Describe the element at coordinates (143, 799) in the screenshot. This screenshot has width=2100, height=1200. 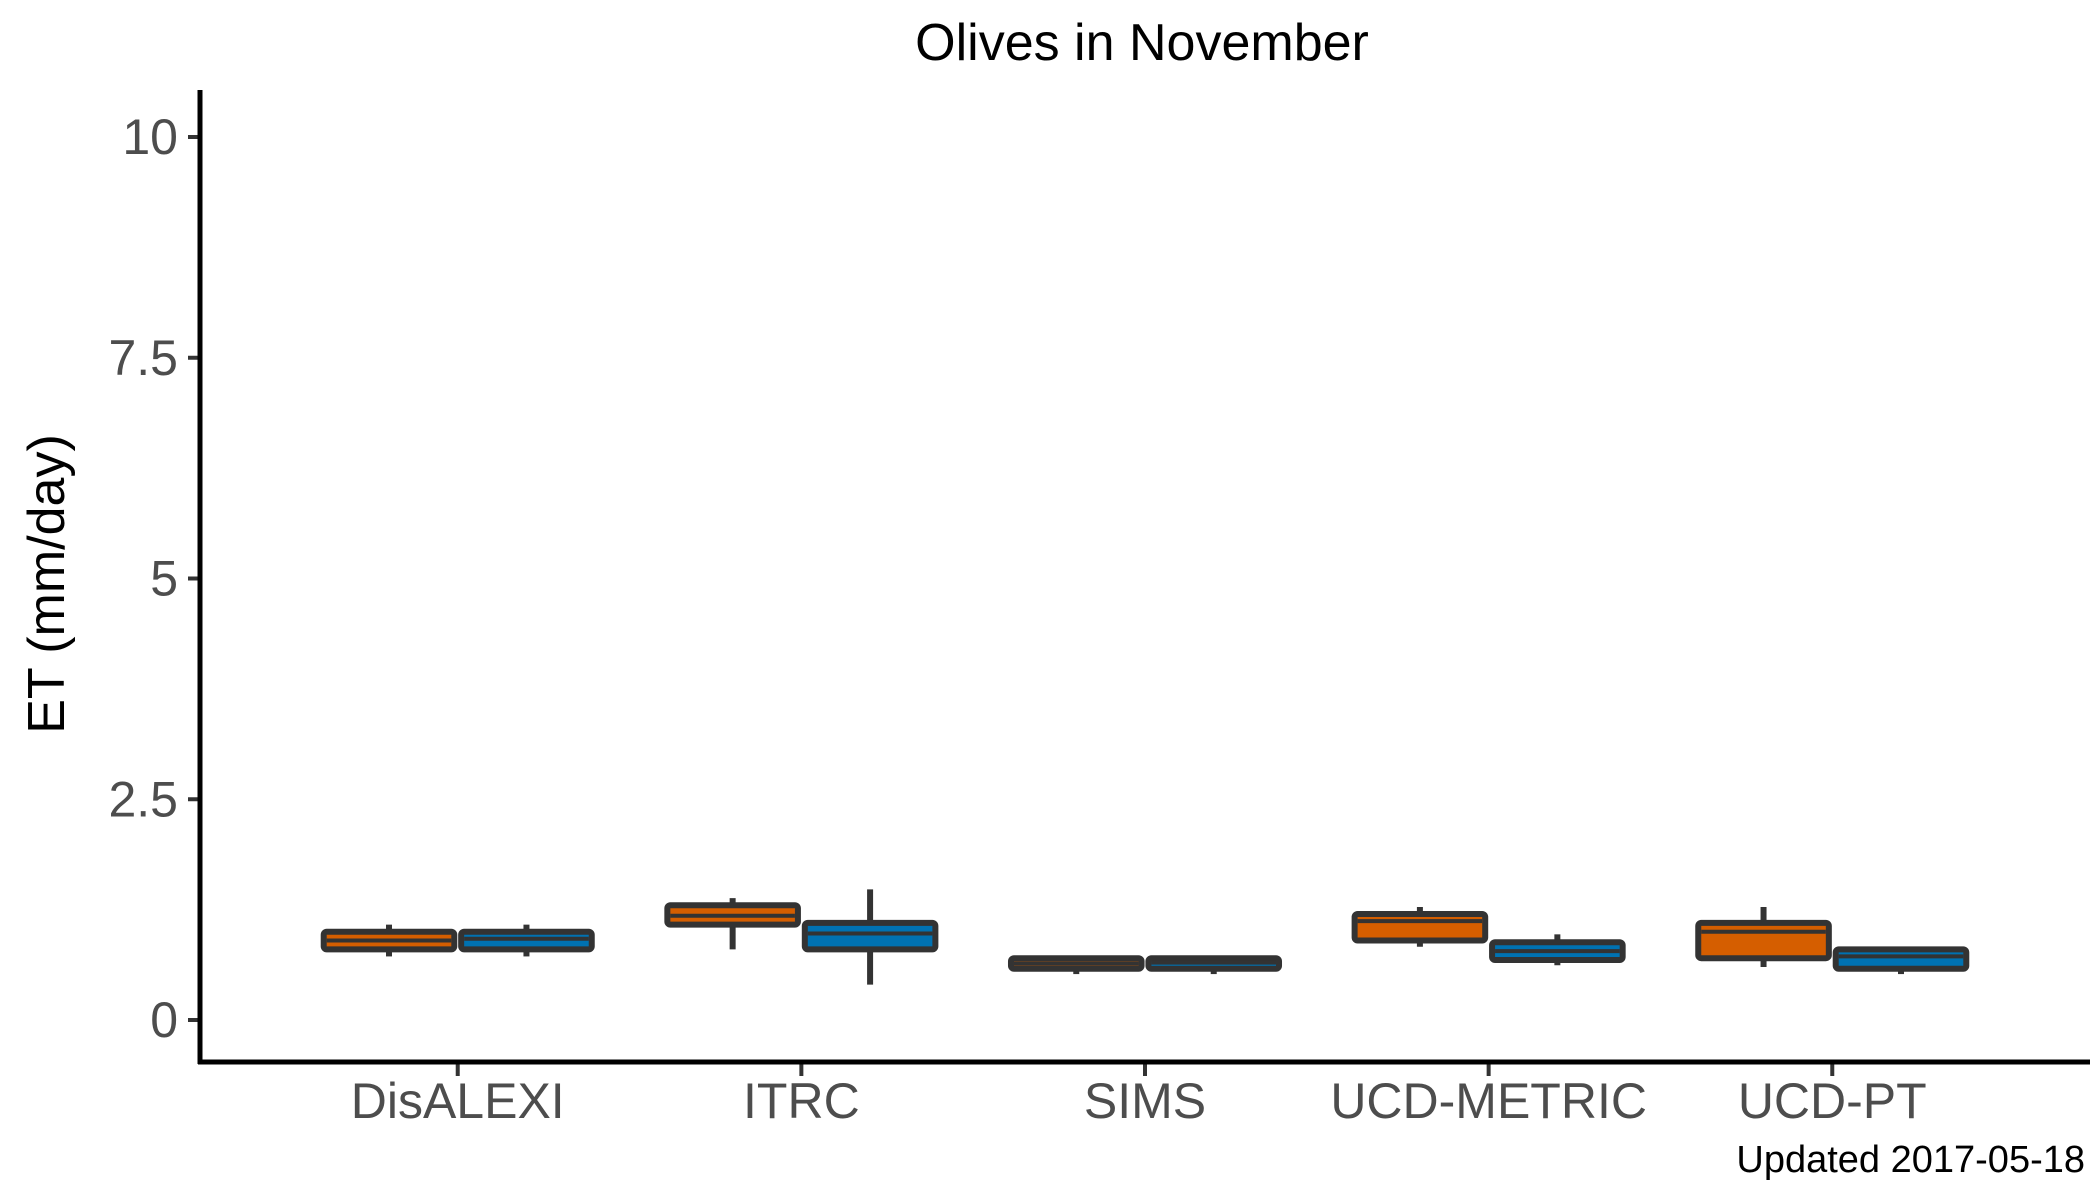
I see `y-tick-label: 2.5` at that location.